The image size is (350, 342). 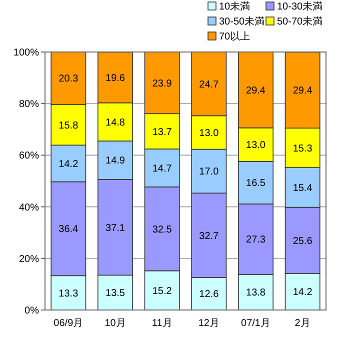 I want to click on data-label: 15.4, so click(x=302, y=188).